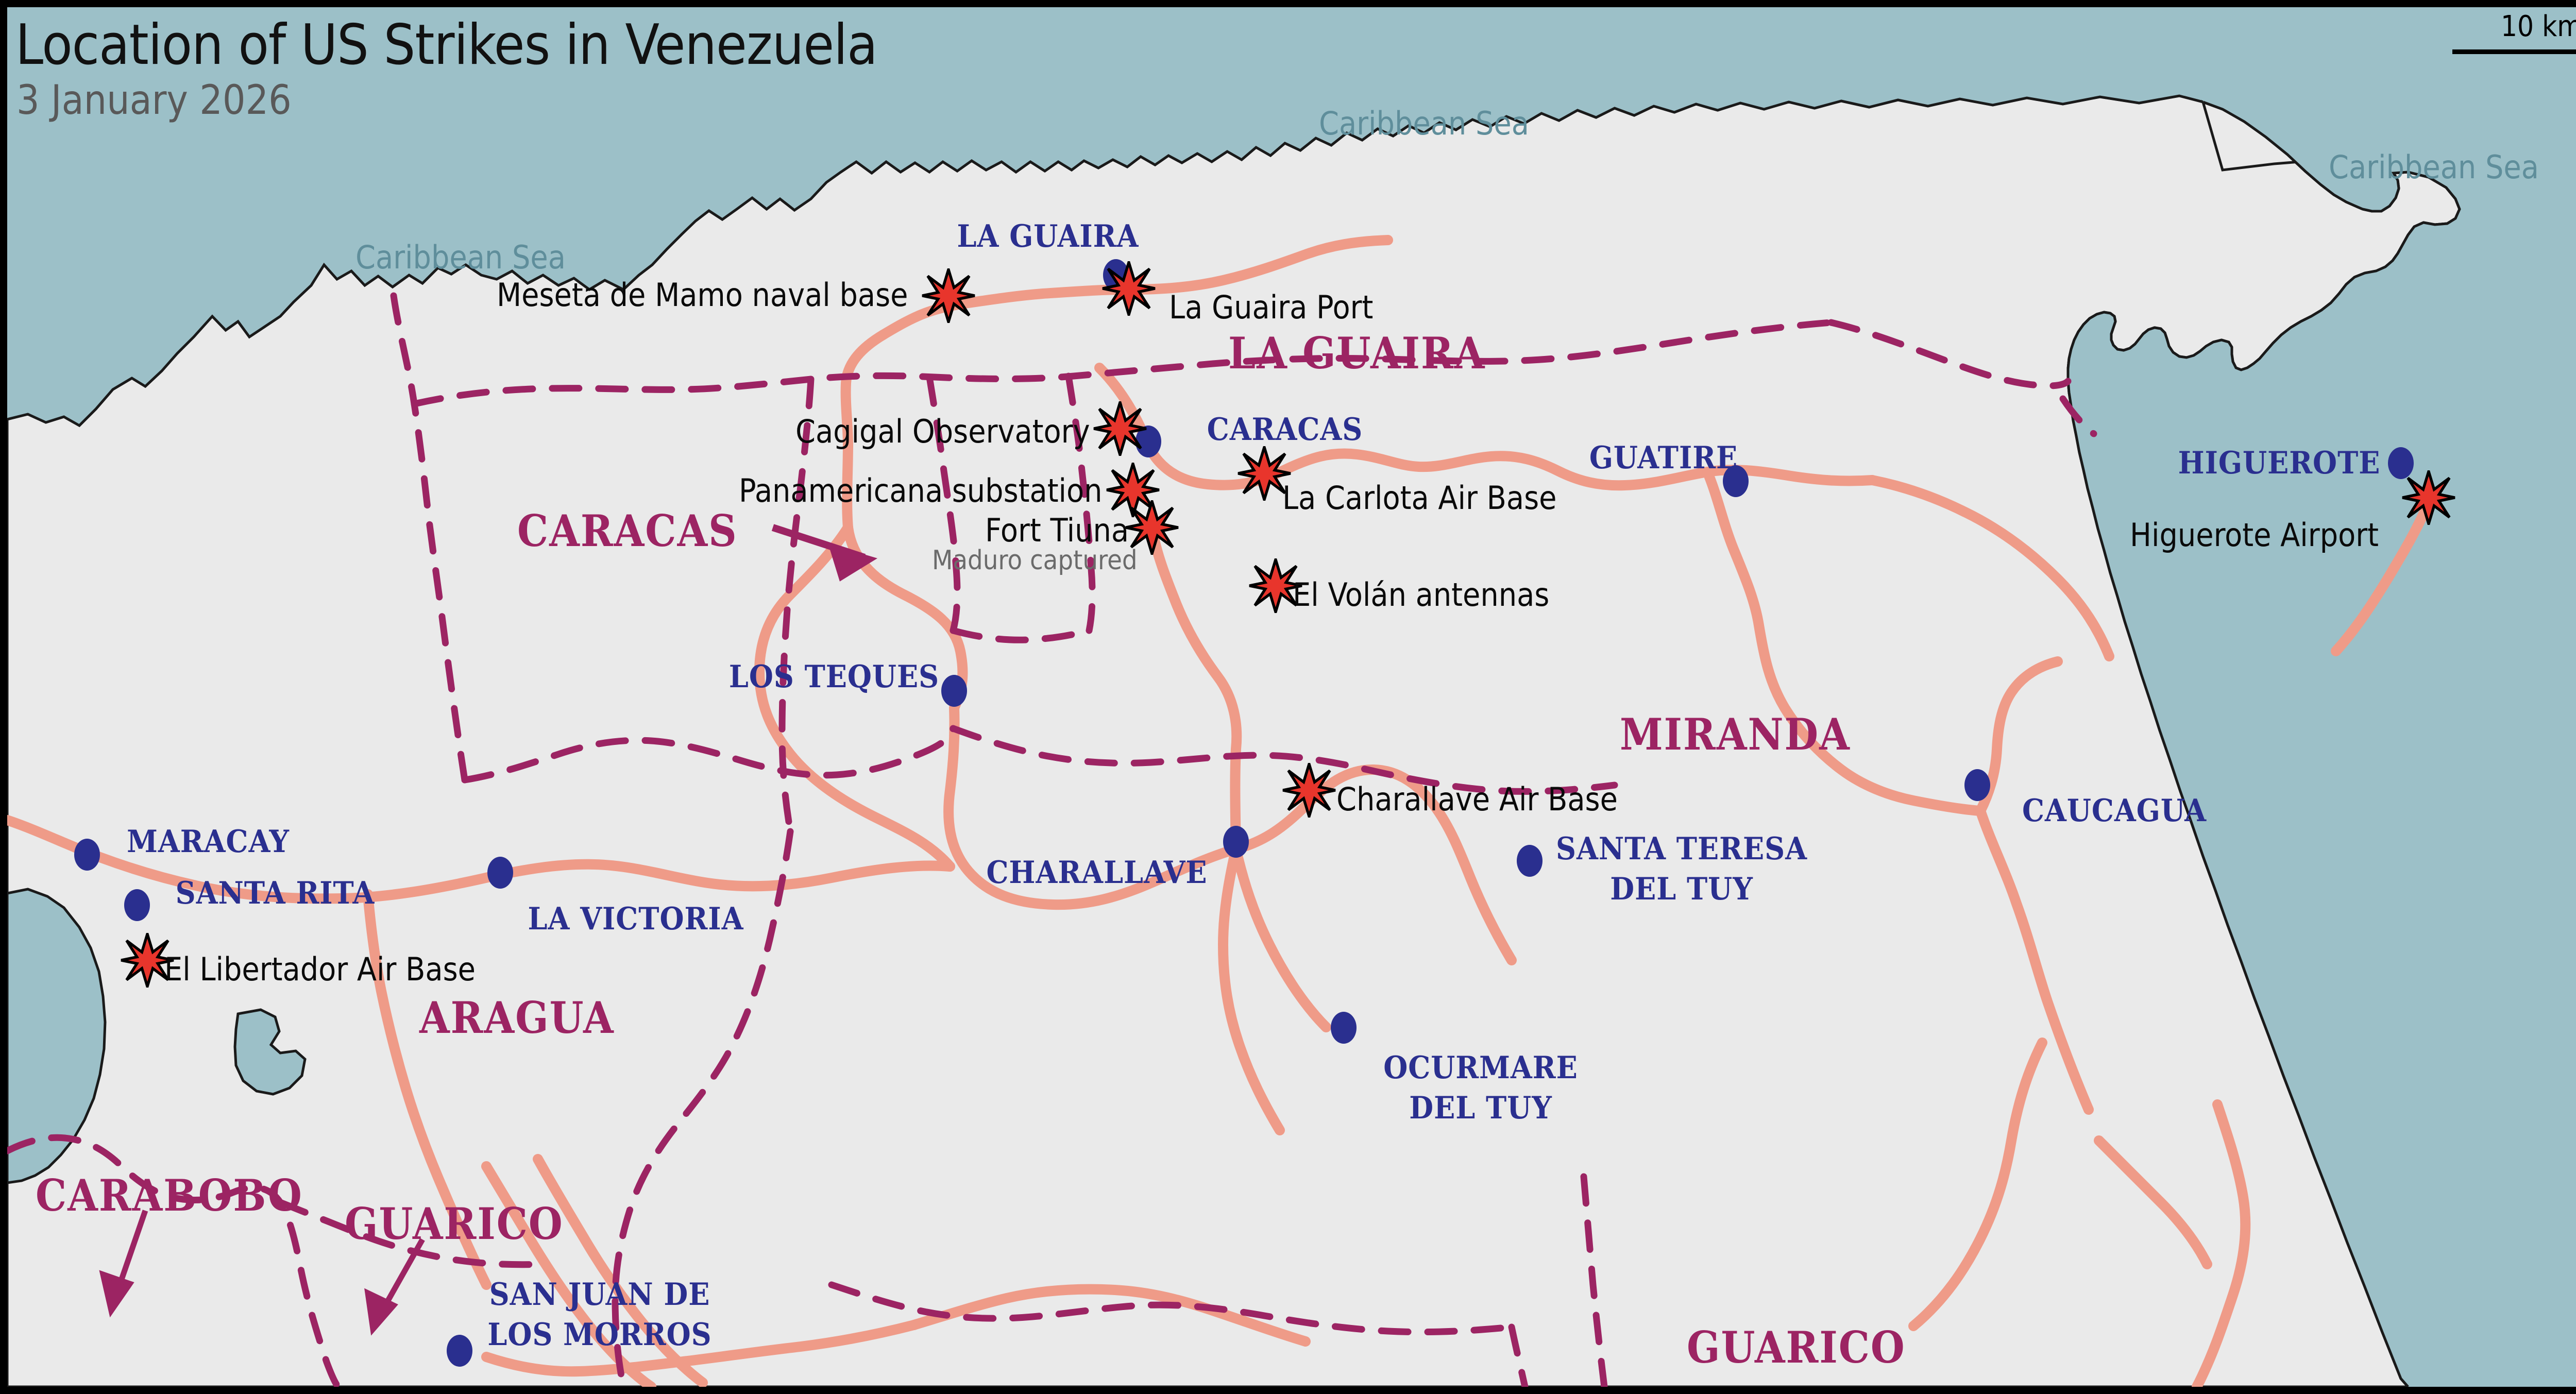 The image size is (2576, 1394). I want to click on scale-bar-line, so click(2514, 51).